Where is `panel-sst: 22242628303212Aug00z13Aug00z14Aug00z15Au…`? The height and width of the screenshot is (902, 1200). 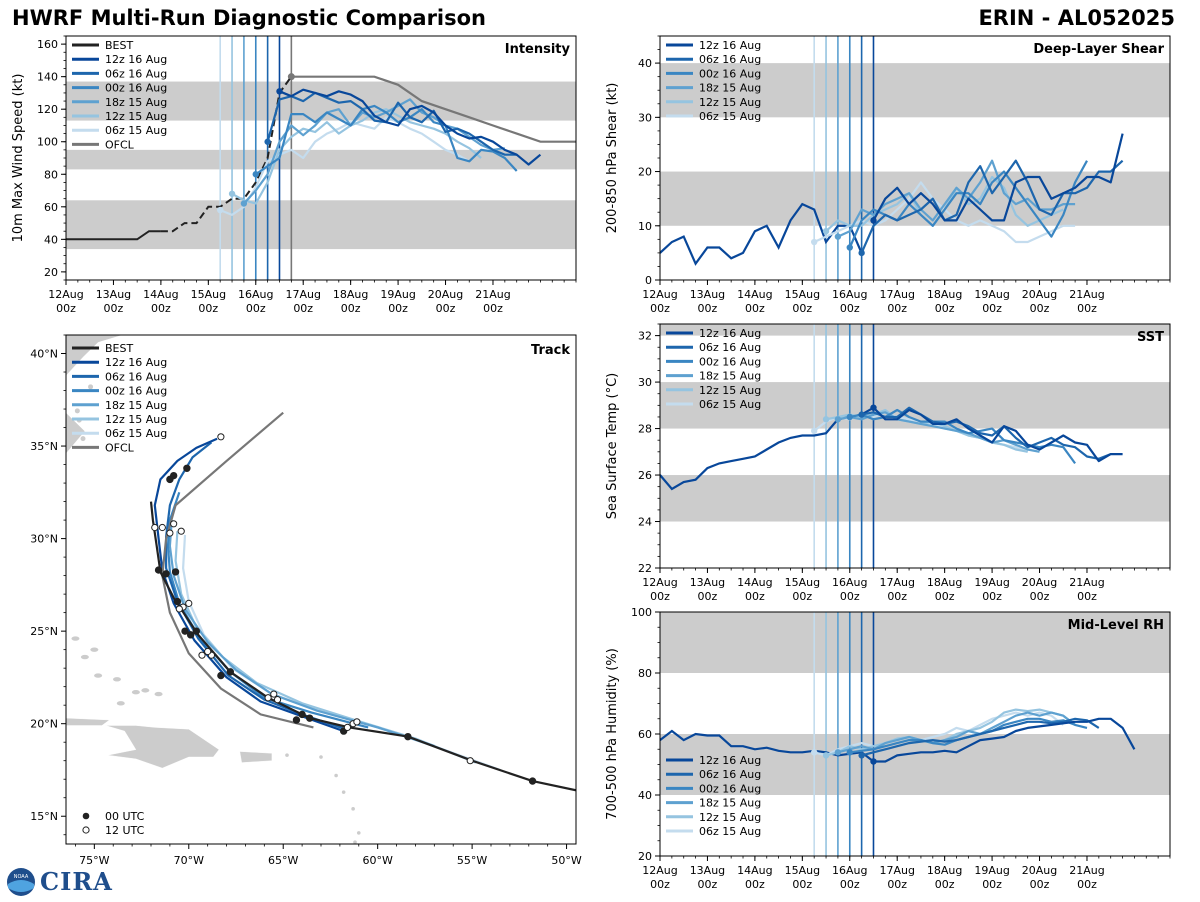 panel-sst: 22242628303212Aug00z13Aug00z14Aug00z15Au… is located at coordinates (888, 463).